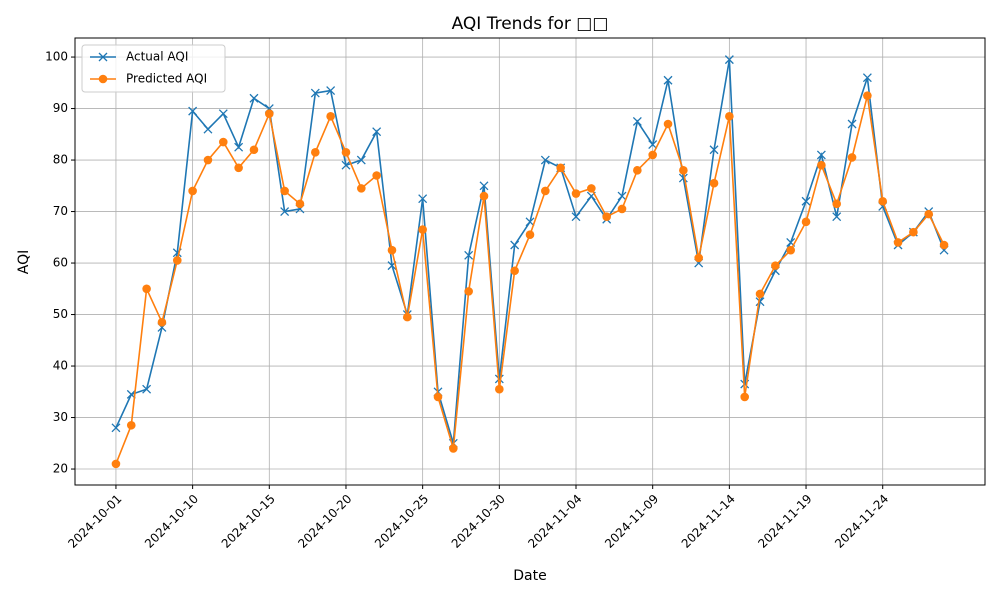  Describe the element at coordinates (171, 521) in the screenshot. I see `x-tick-label: 2024-10-10` at that location.